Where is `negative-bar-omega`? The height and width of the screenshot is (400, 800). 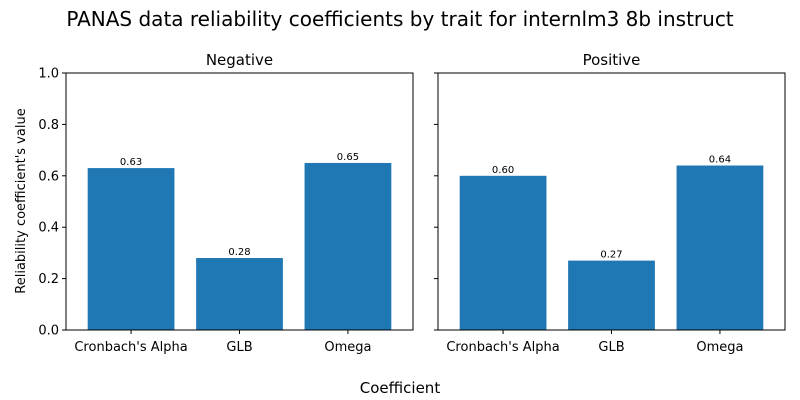
negative-bar-omega is located at coordinates (348, 246).